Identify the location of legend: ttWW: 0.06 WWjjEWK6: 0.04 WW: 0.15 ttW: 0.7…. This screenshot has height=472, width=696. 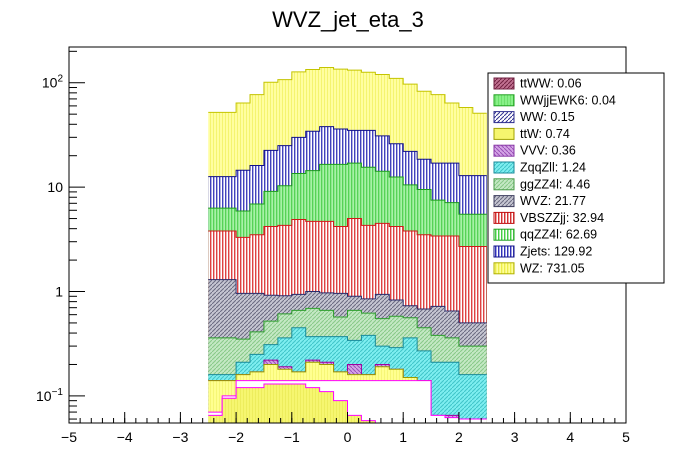
(576, 178).